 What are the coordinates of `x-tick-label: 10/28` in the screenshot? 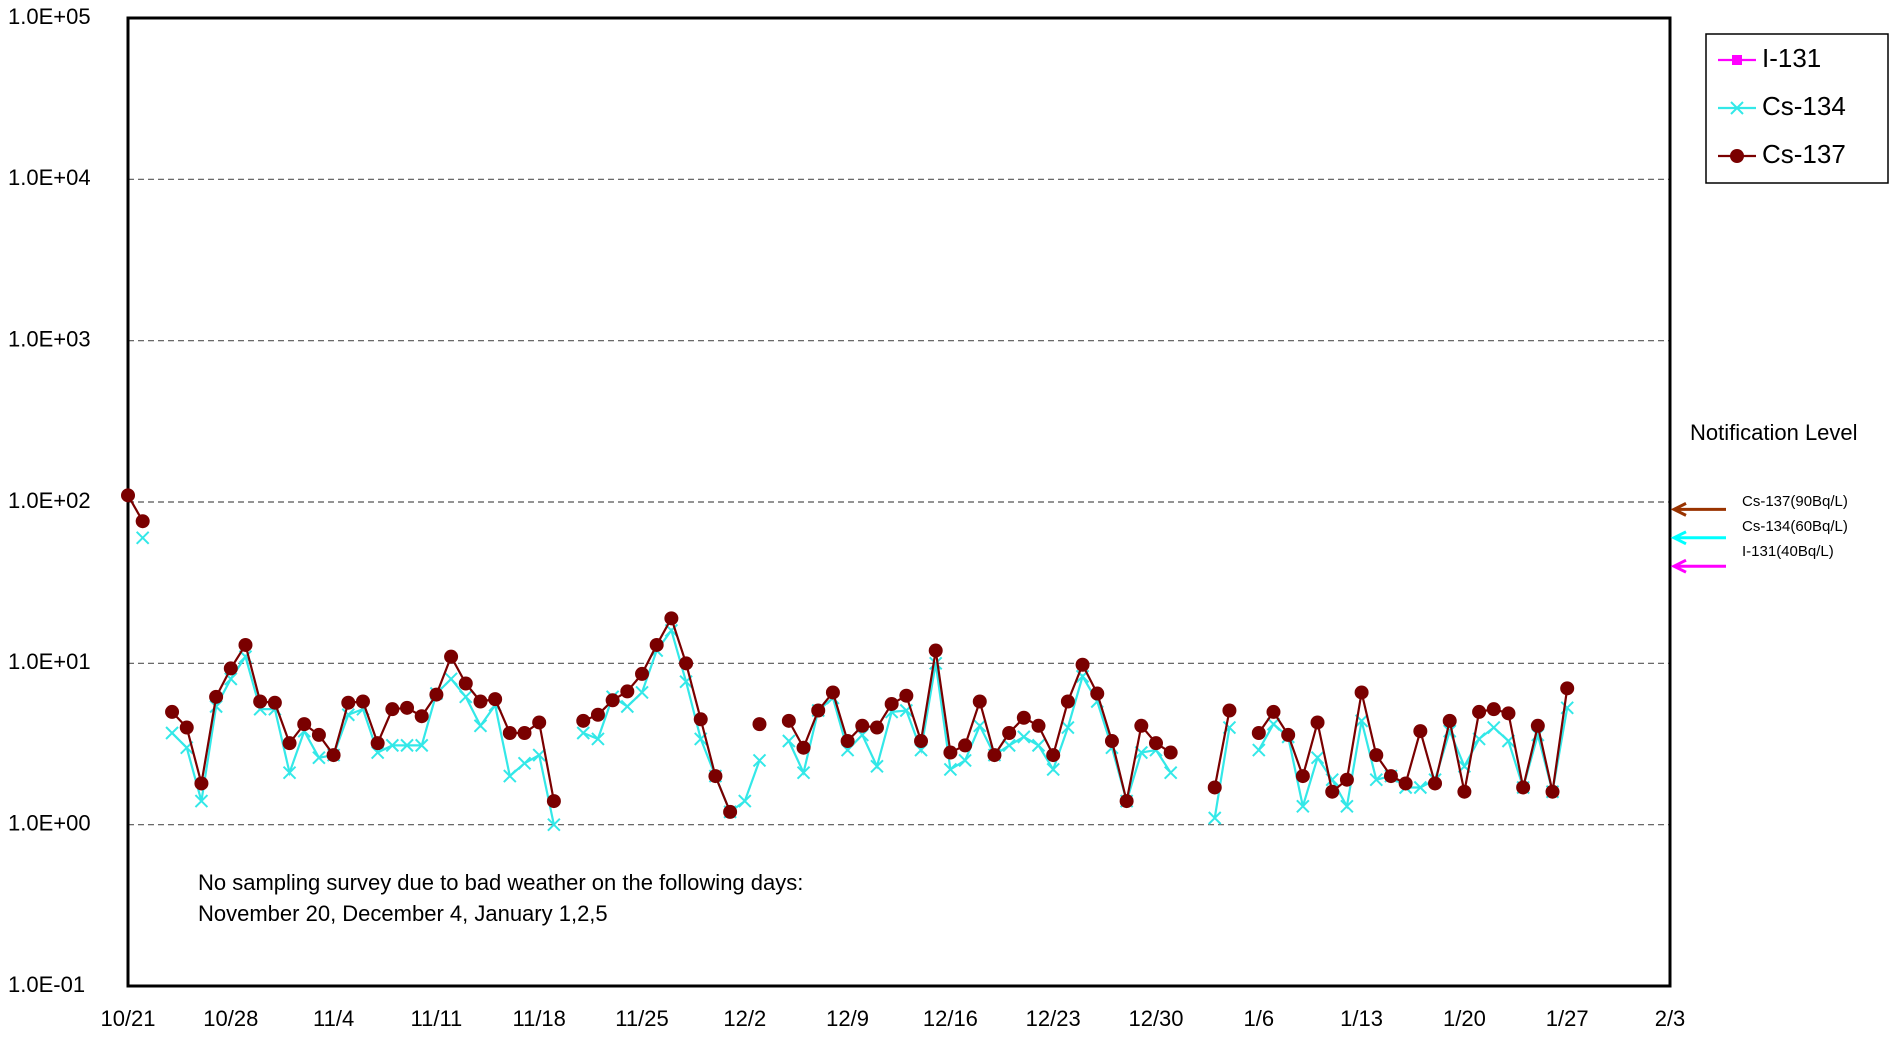 It's located at (230, 1018).